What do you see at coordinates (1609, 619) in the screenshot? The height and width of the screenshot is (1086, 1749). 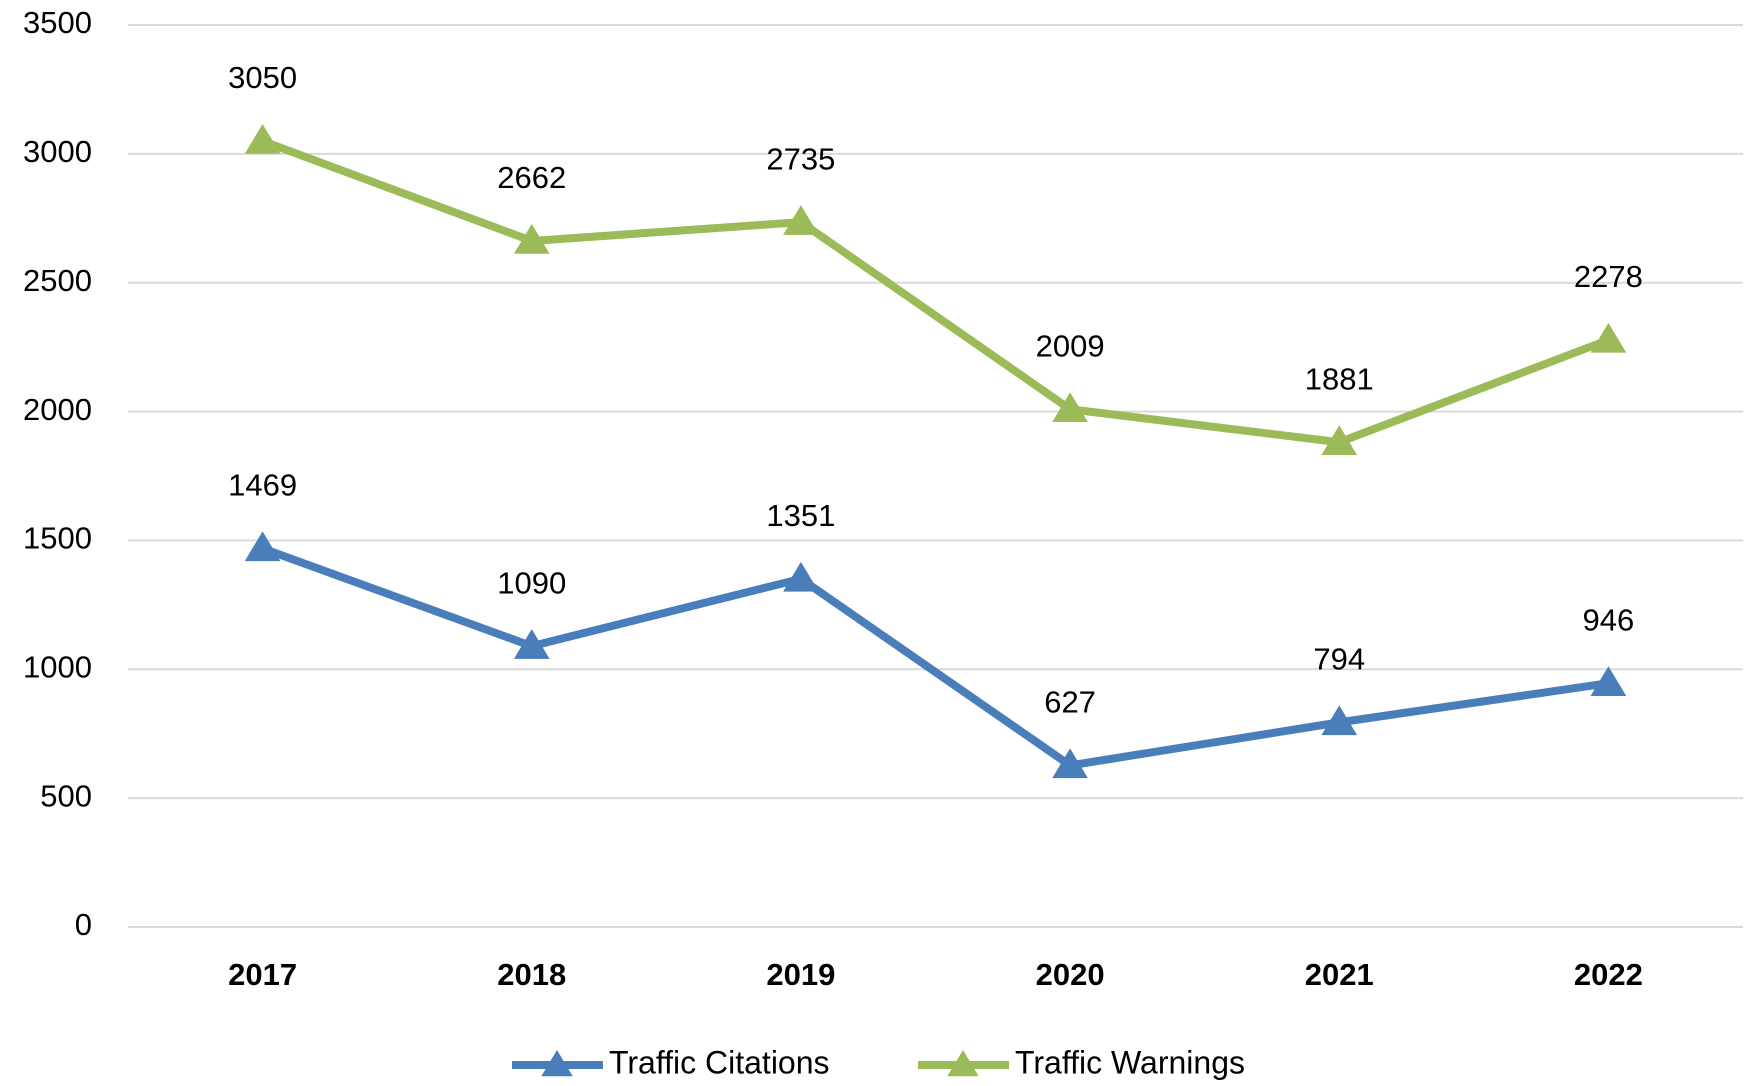 I see `data-label: 946` at bounding box center [1609, 619].